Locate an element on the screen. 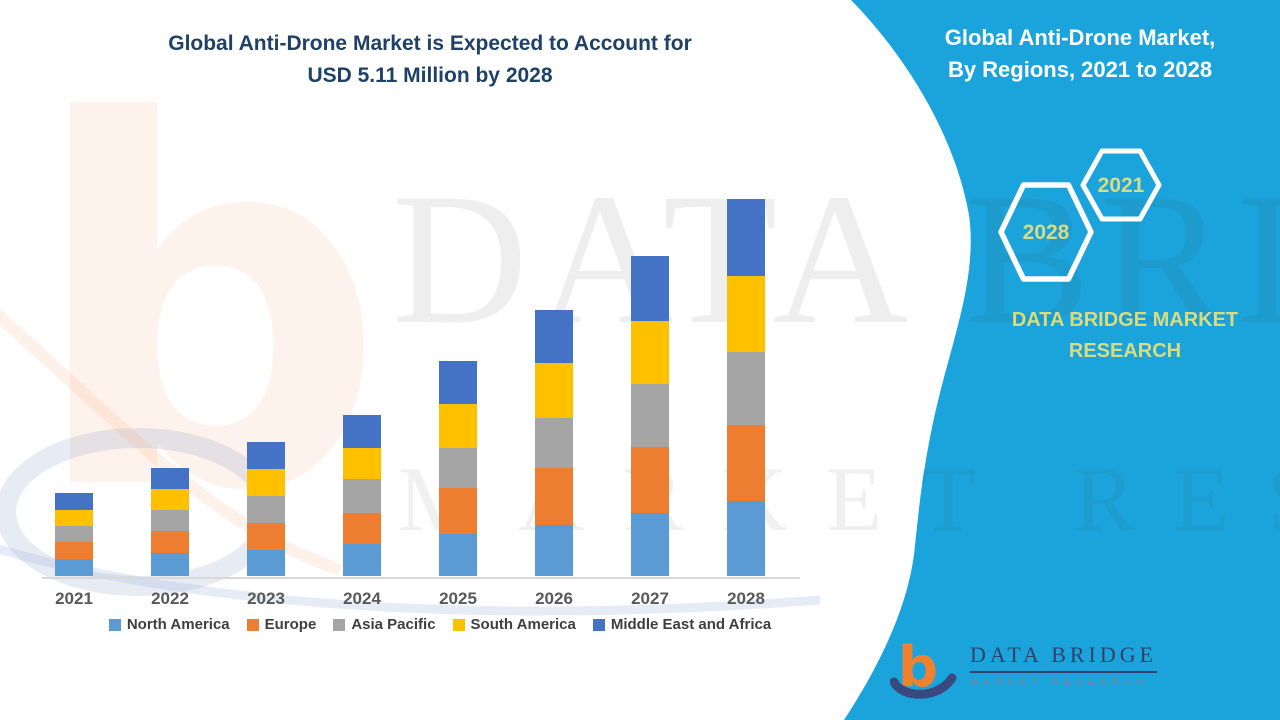 Image resolution: width=1280 pixels, height=720 pixels. x-axis-label-2025: 2025 is located at coordinates (458, 598).